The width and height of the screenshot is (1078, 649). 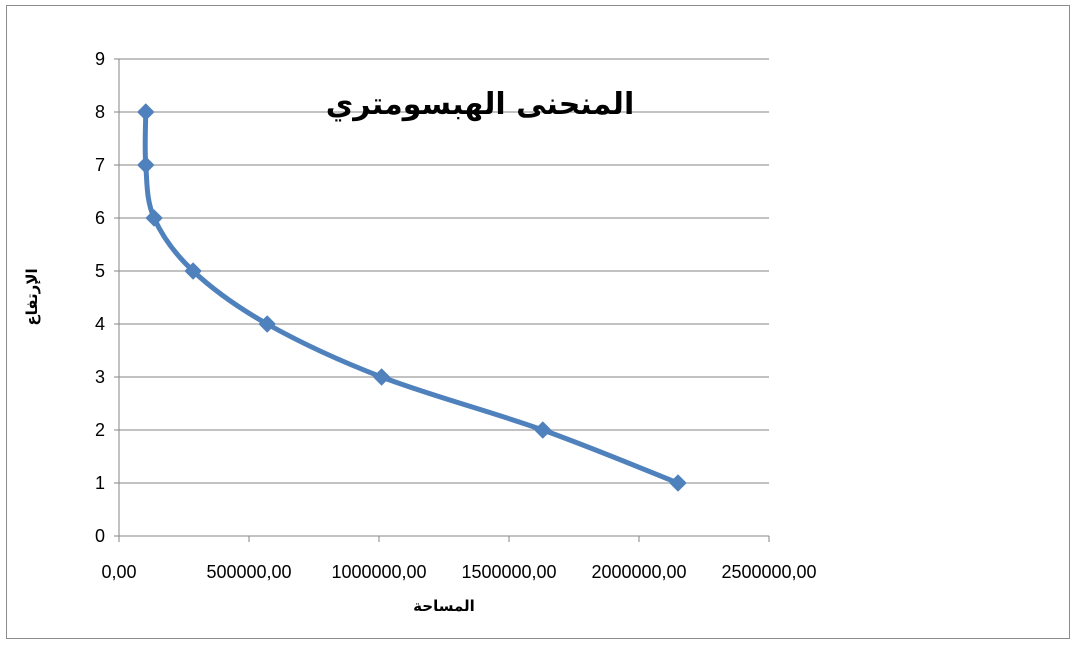 I want to click on y-tick-label: 6, so click(x=100, y=218).